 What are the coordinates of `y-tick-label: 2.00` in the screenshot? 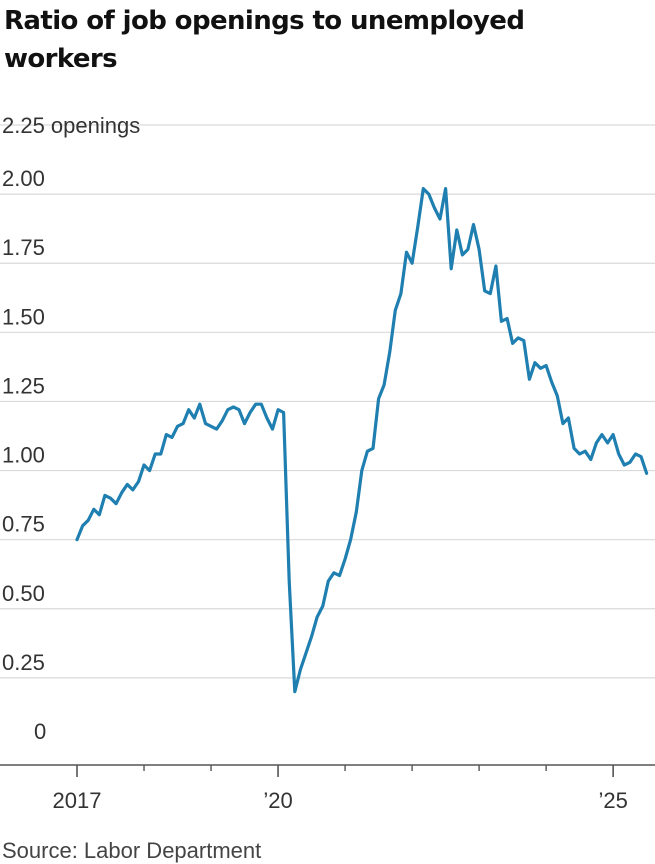 It's located at (23, 178).